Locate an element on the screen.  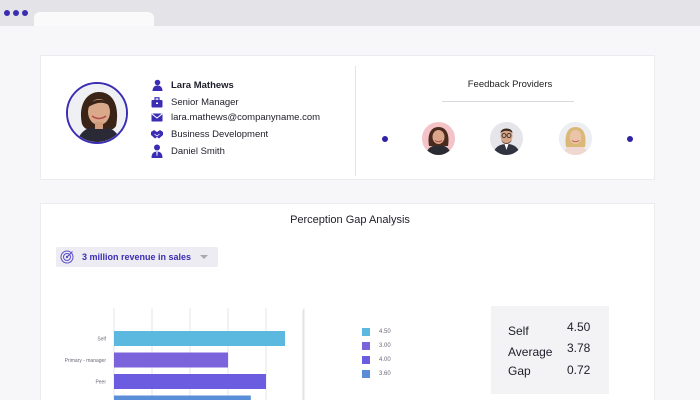
vertical-divider is located at coordinates (355, 121).